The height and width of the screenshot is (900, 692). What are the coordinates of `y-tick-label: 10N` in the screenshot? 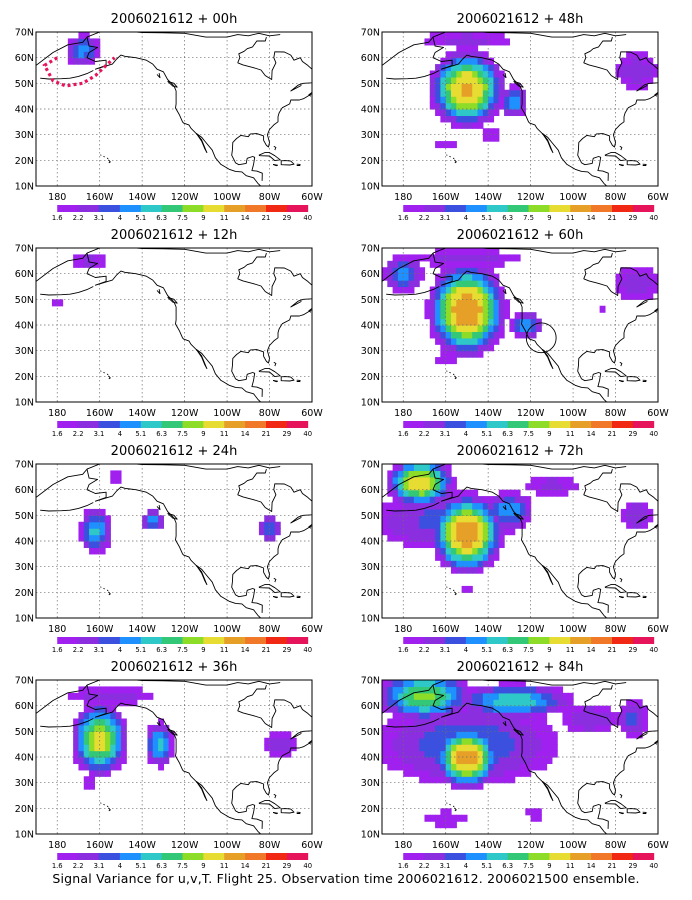 It's located at (24, 187).